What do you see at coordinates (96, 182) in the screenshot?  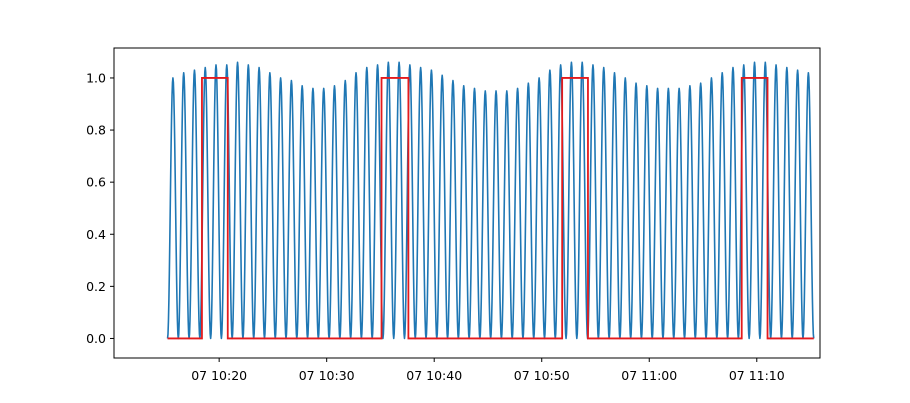 I see `y-tick-label: 0.6` at bounding box center [96, 182].